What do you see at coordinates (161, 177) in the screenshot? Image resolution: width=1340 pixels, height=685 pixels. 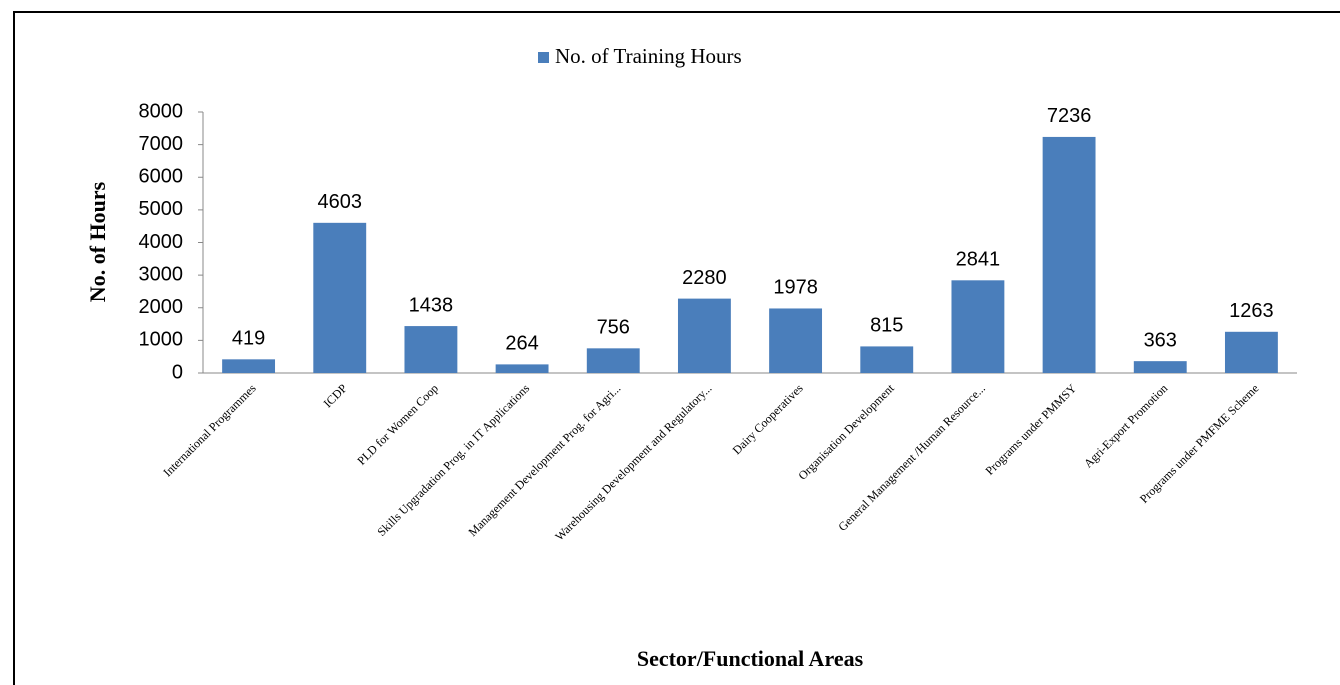 I see `y-tick-label: 6000` at bounding box center [161, 177].